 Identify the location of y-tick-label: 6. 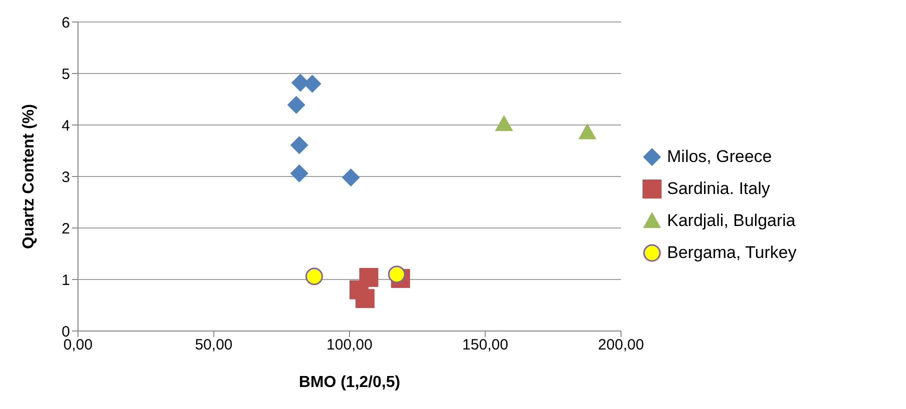
(66, 23).